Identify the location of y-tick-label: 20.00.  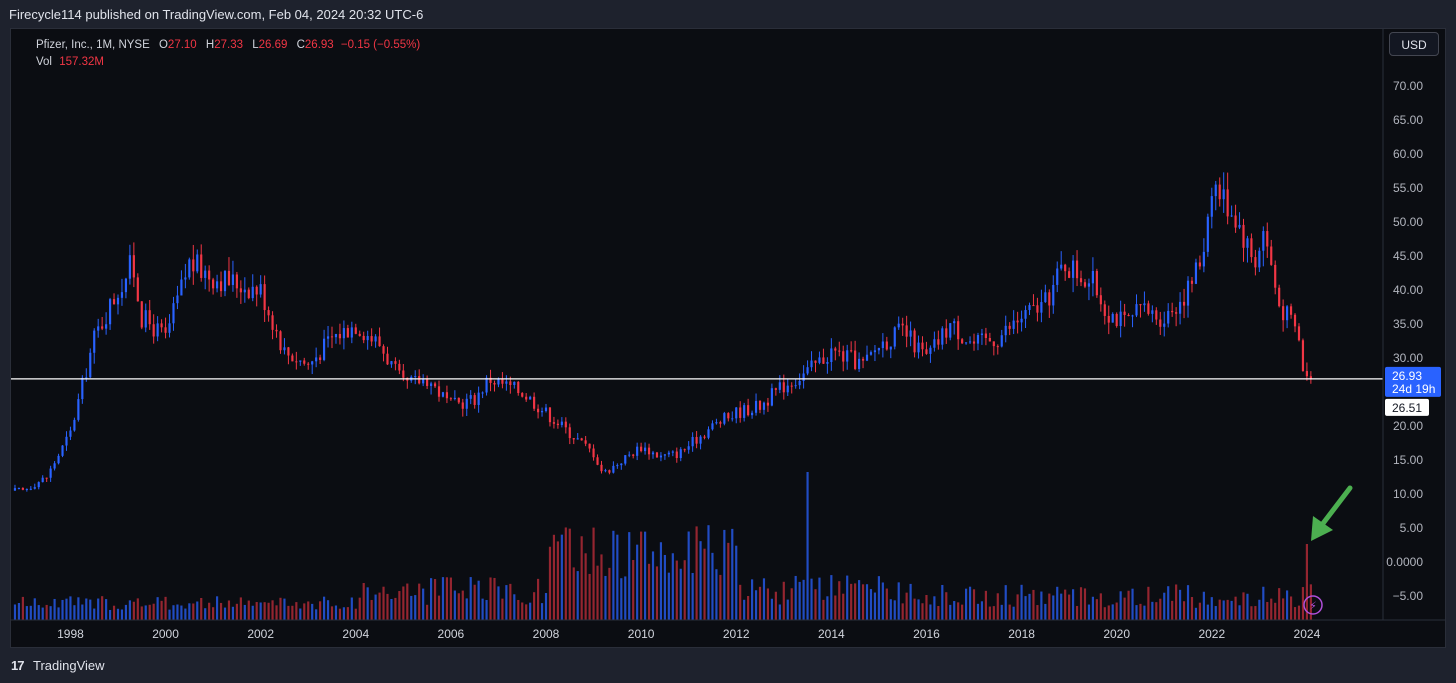
(1408, 426).